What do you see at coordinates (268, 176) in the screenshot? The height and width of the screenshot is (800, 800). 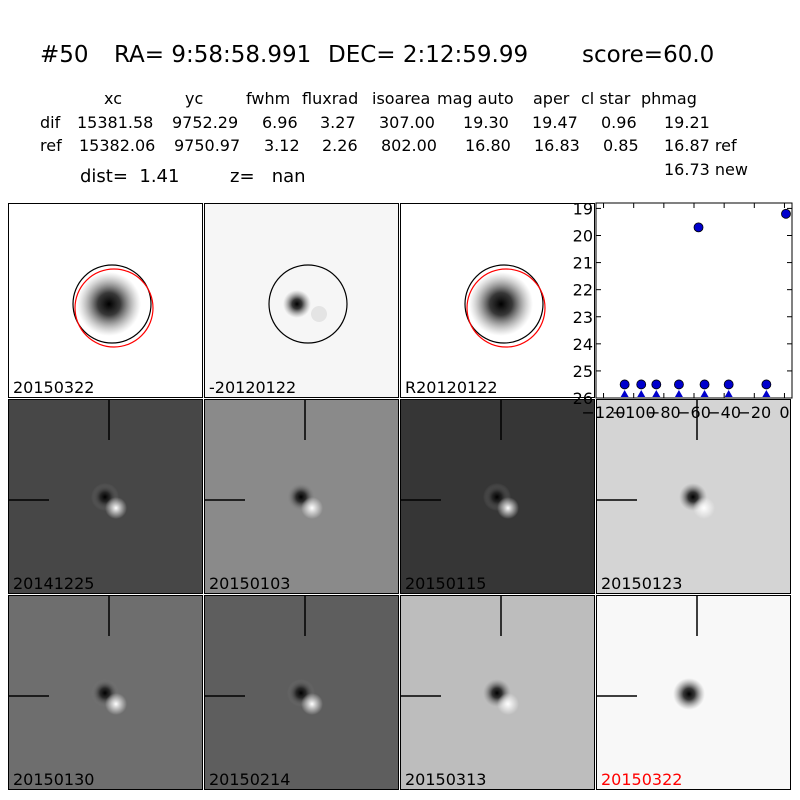 I see `z-value: z= nan` at bounding box center [268, 176].